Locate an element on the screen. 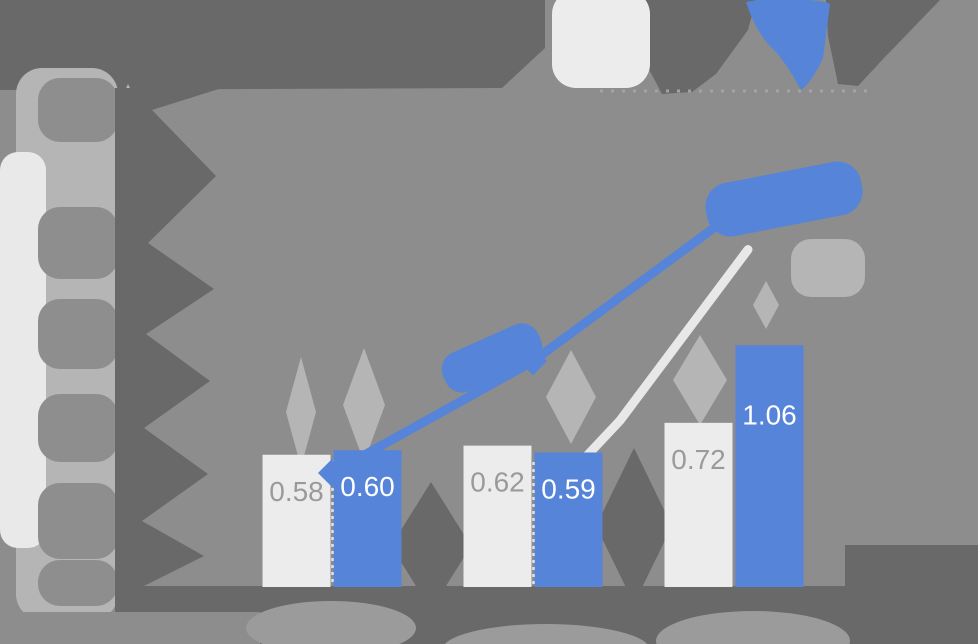 The height and width of the screenshot is (644, 978). bar-value-labels: 0.58 0.62 0.72 0.60 0.59 1.06 is located at coordinates (533, 452).